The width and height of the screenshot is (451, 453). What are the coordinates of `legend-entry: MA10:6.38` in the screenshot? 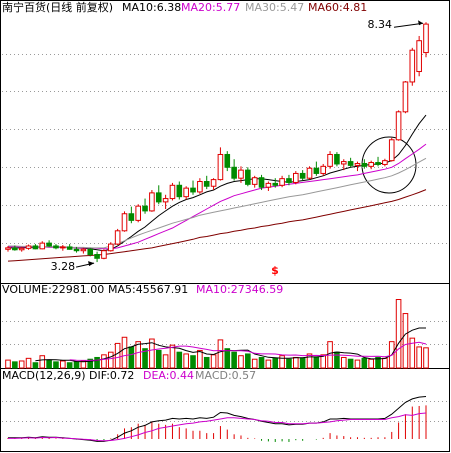 It's located at (151, 7).